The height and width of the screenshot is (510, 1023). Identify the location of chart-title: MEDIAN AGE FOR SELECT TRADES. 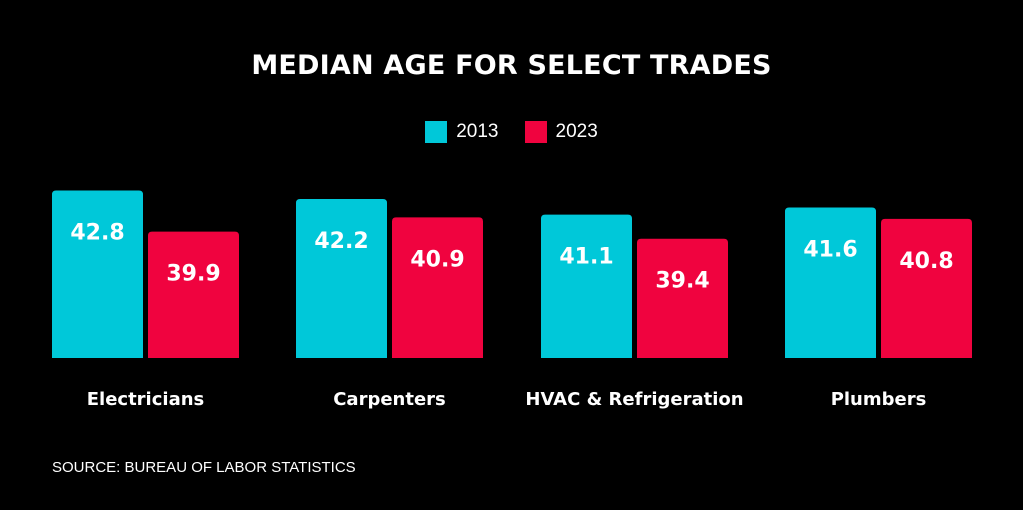
(511, 65).